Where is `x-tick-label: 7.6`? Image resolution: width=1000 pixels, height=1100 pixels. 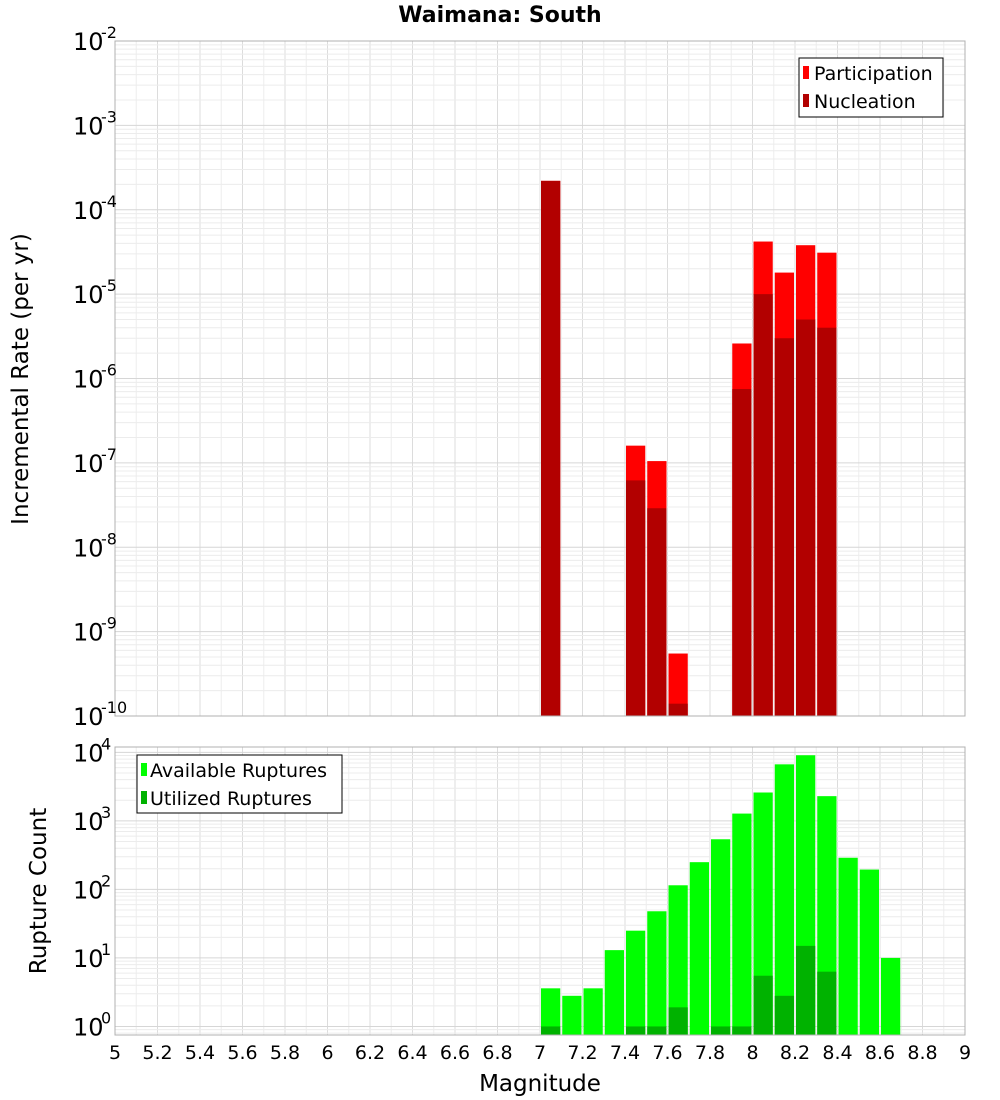
x-tick-label: 7.6 is located at coordinates (667, 1053).